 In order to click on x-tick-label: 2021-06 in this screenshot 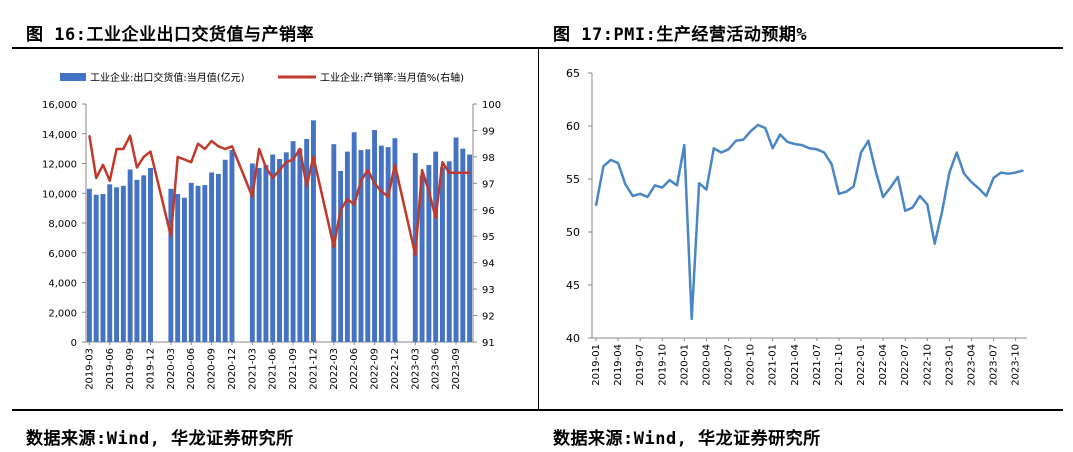, I will do `click(273, 369)`.